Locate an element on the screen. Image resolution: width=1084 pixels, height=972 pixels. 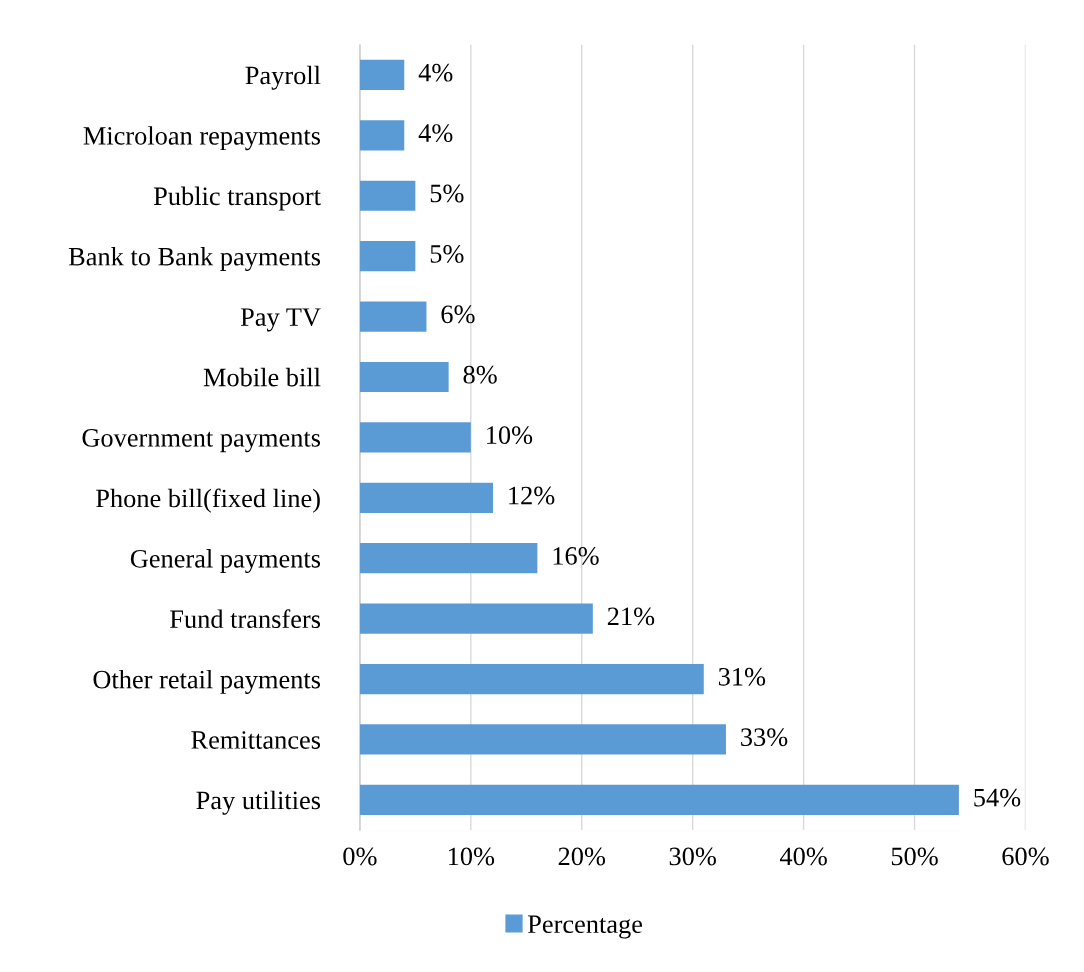
data-label: 10% is located at coordinates (510, 435).